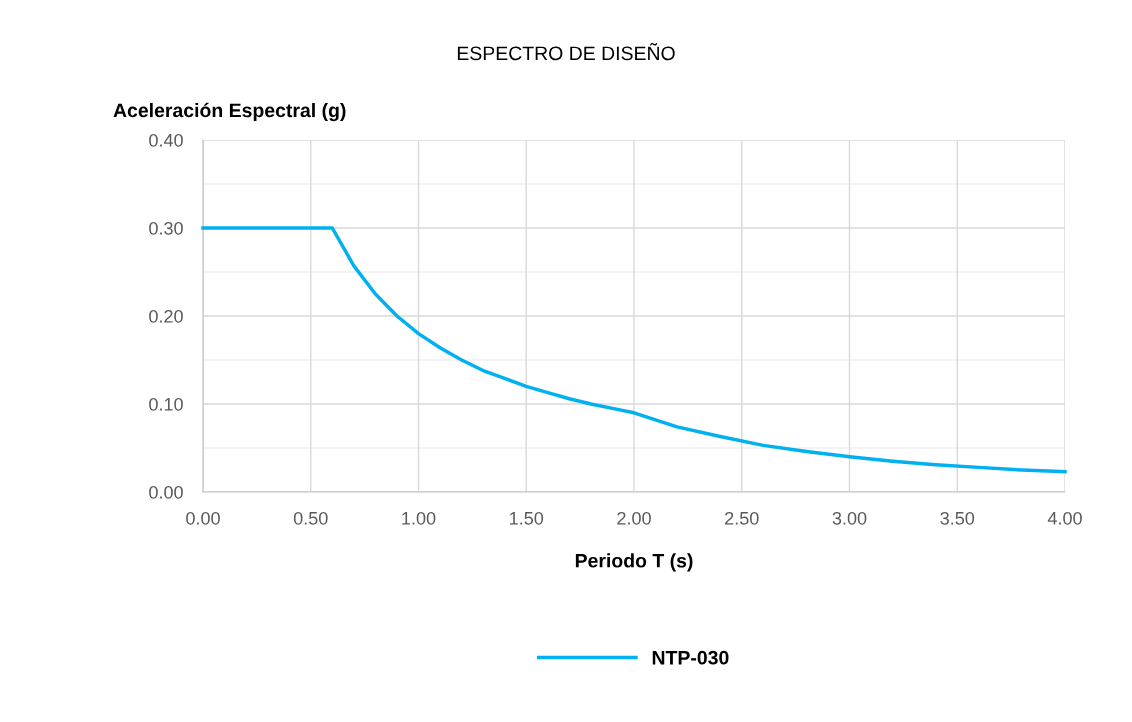 The height and width of the screenshot is (722, 1132). Describe the element at coordinates (742, 518) in the screenshot. I see `x-tick-label: 2.50` at that location.